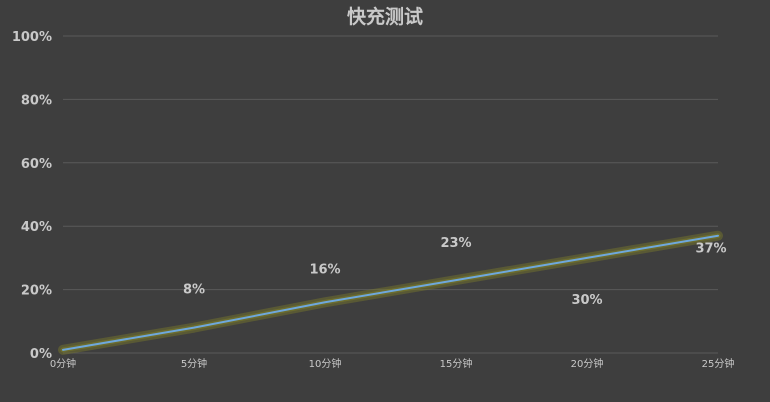 The image size is (770, 402). I want to click on y-tick-label: 100%, so click(32, 37).